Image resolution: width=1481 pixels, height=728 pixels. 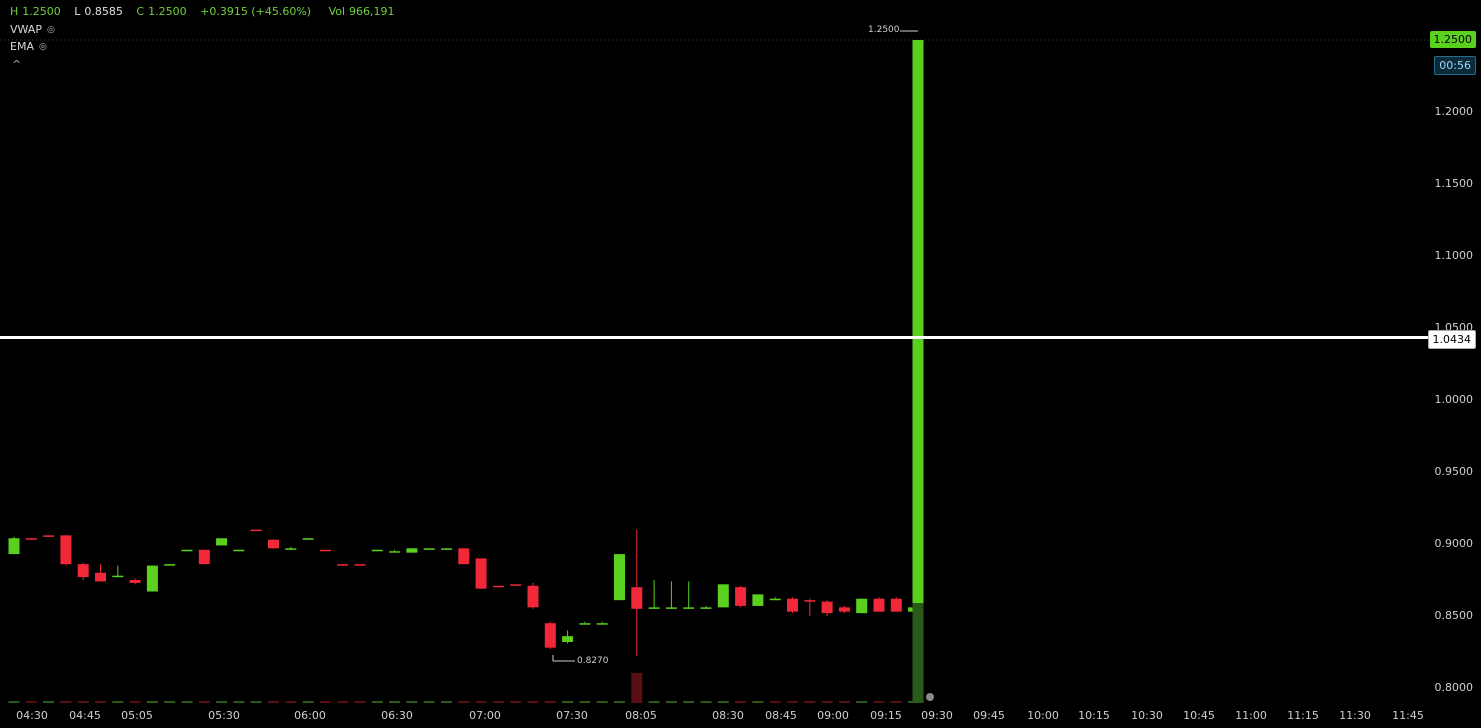 I want to click on countdown-badge: 00:56, so click(x=1455, y=65).